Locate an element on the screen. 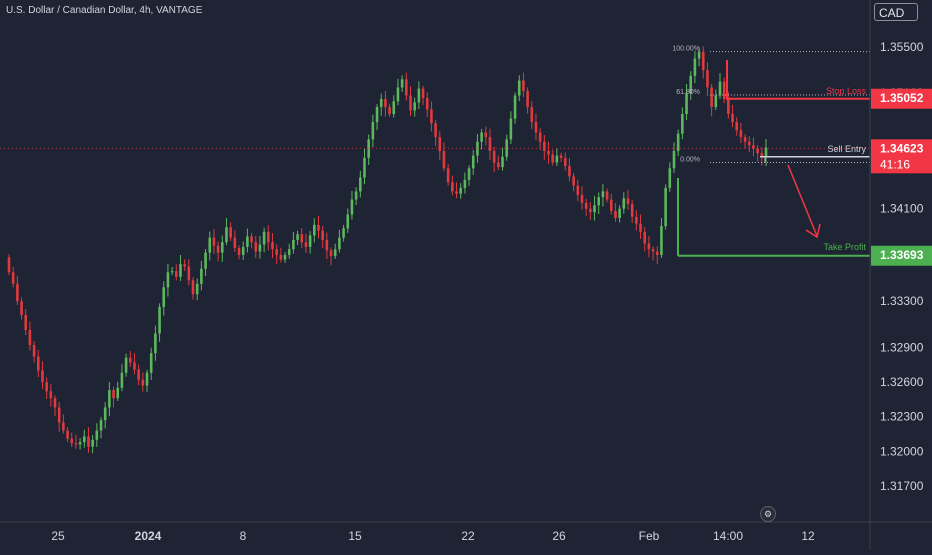  y-tick-label: 1.33300 is located at coordinates (902, 301).